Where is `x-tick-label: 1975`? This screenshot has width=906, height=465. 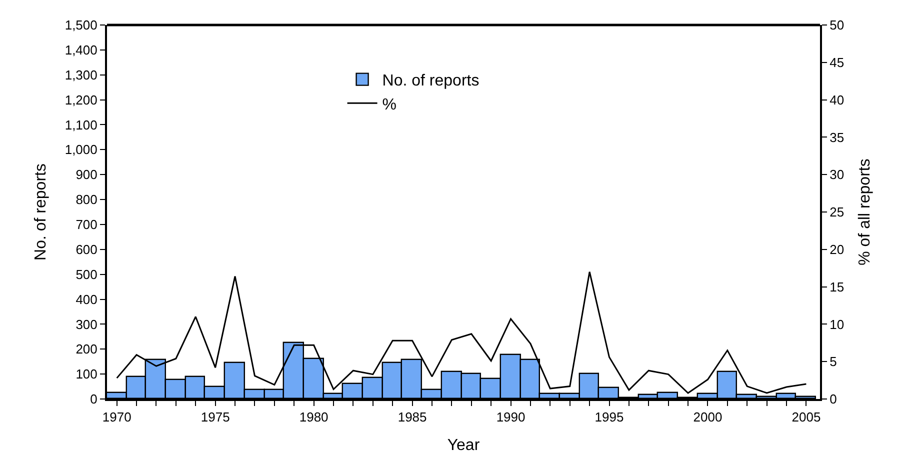
x-tick-label: 1975 is located at coordinates (215, 417).